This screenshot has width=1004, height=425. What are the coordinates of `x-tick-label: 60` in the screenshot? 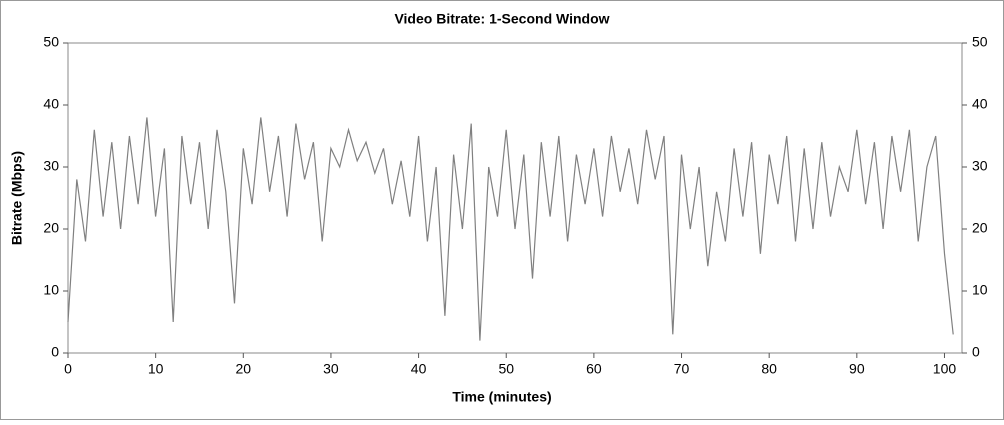 It's located at (594, 369).